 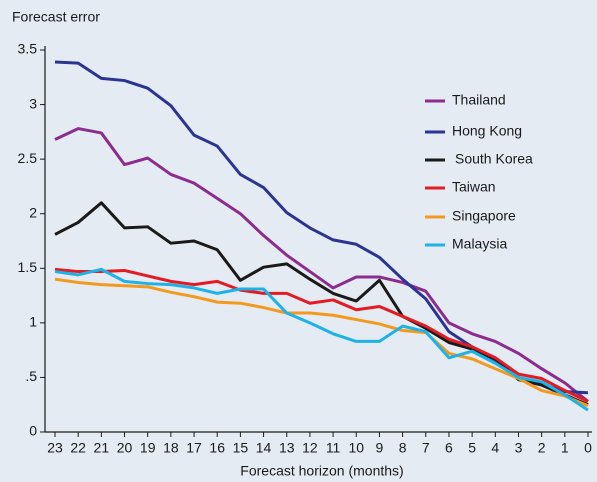 What do you see at coordinates (494, 159) in the screenshot?
I see `legend-label: South Korea` at bounding box center [494, 159].